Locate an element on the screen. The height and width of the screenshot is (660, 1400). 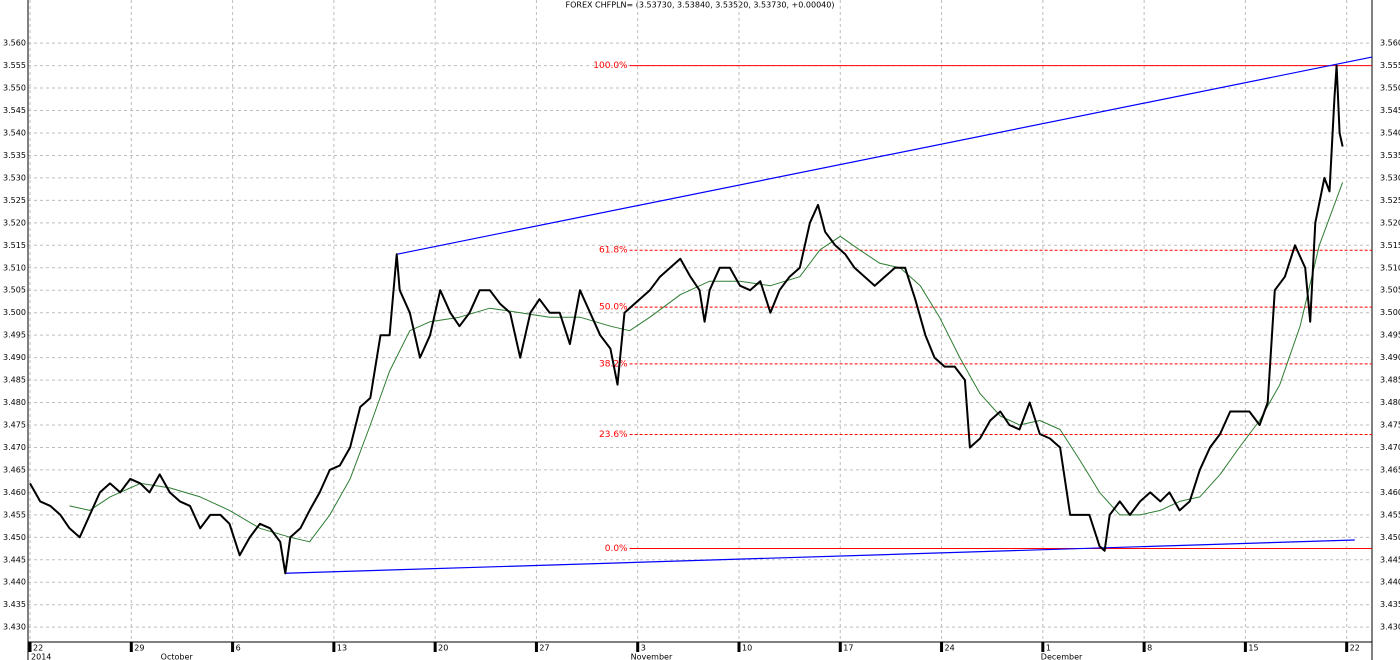
y-tick-label-right: 3.550 is located at coordinates (1390, 88).